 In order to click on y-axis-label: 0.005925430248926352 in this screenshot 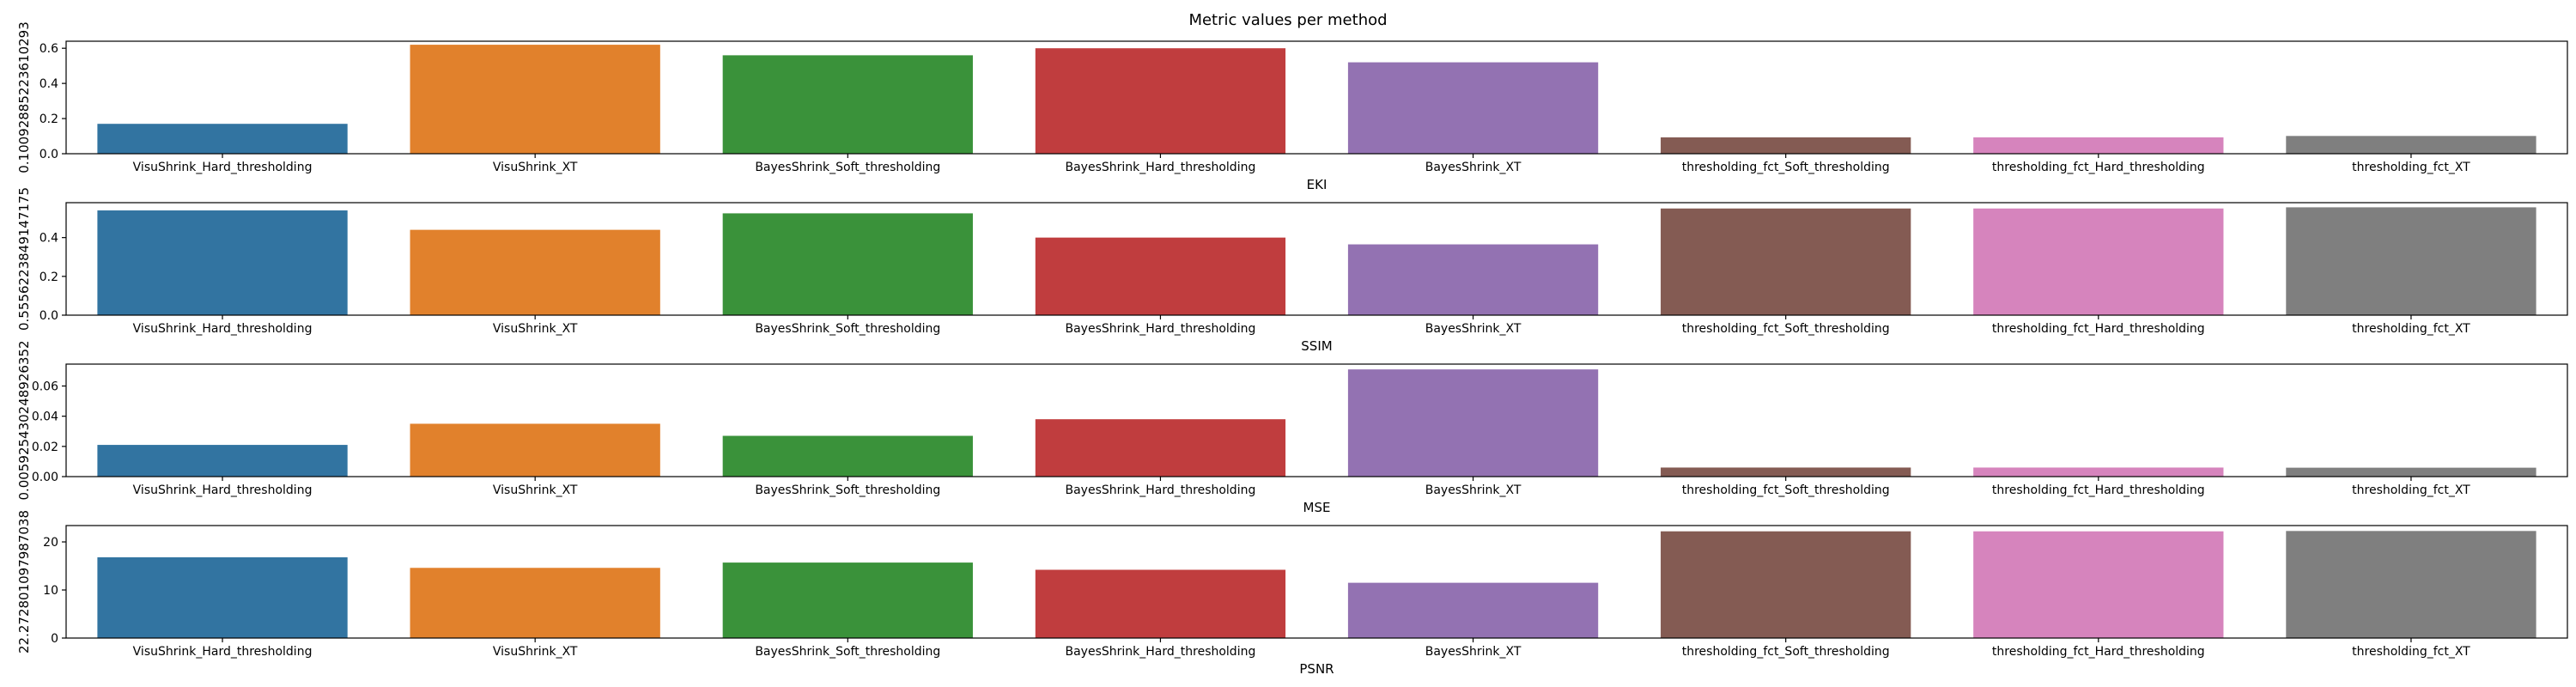, I will do `click(24, 420)`.